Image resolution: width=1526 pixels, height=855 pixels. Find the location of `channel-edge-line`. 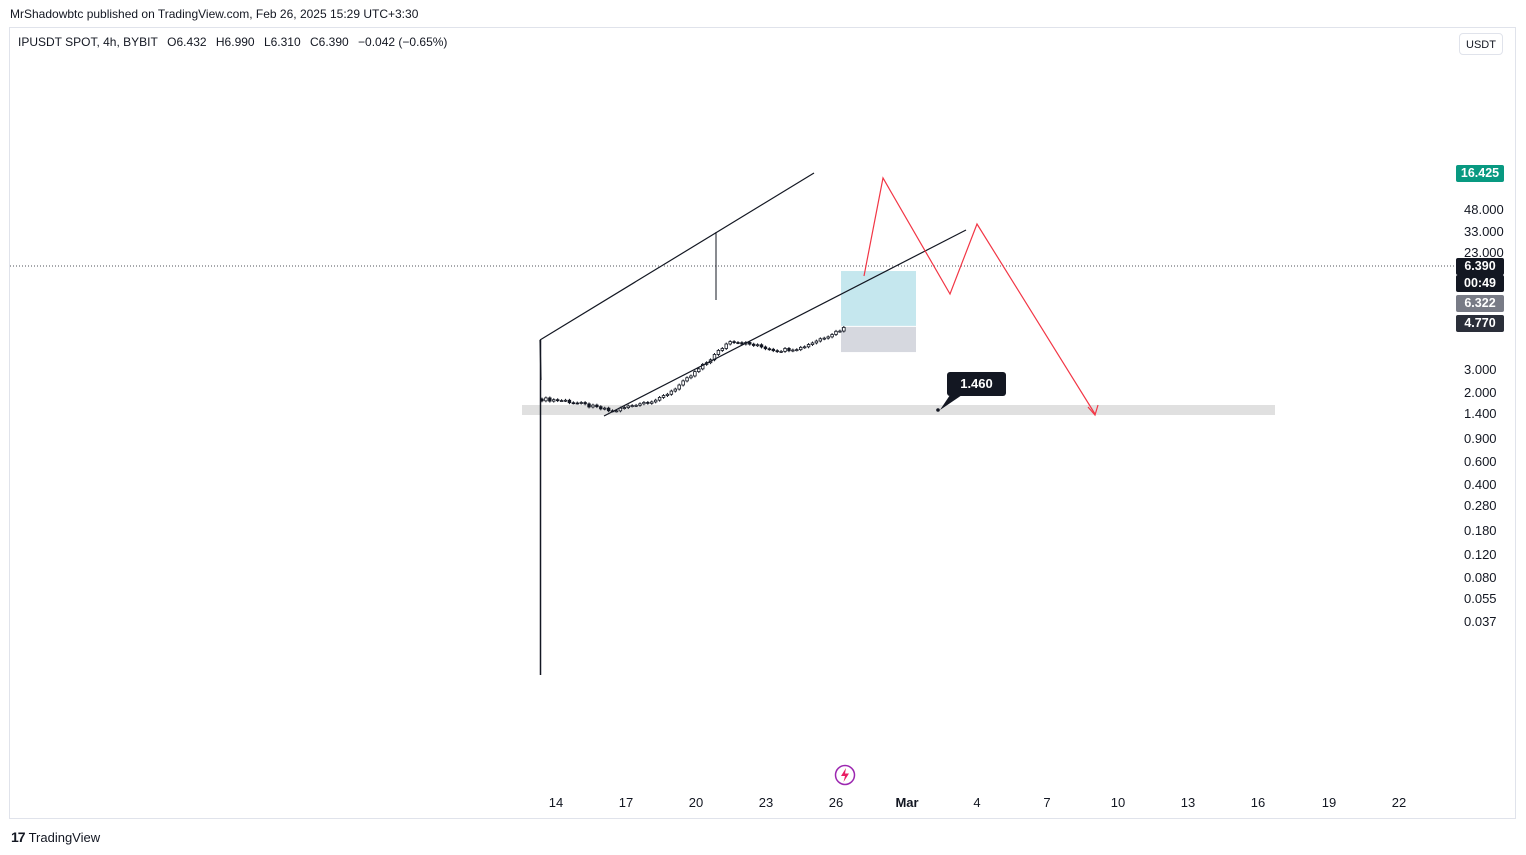

channel-edge-line is located at coordinates (540, 360).